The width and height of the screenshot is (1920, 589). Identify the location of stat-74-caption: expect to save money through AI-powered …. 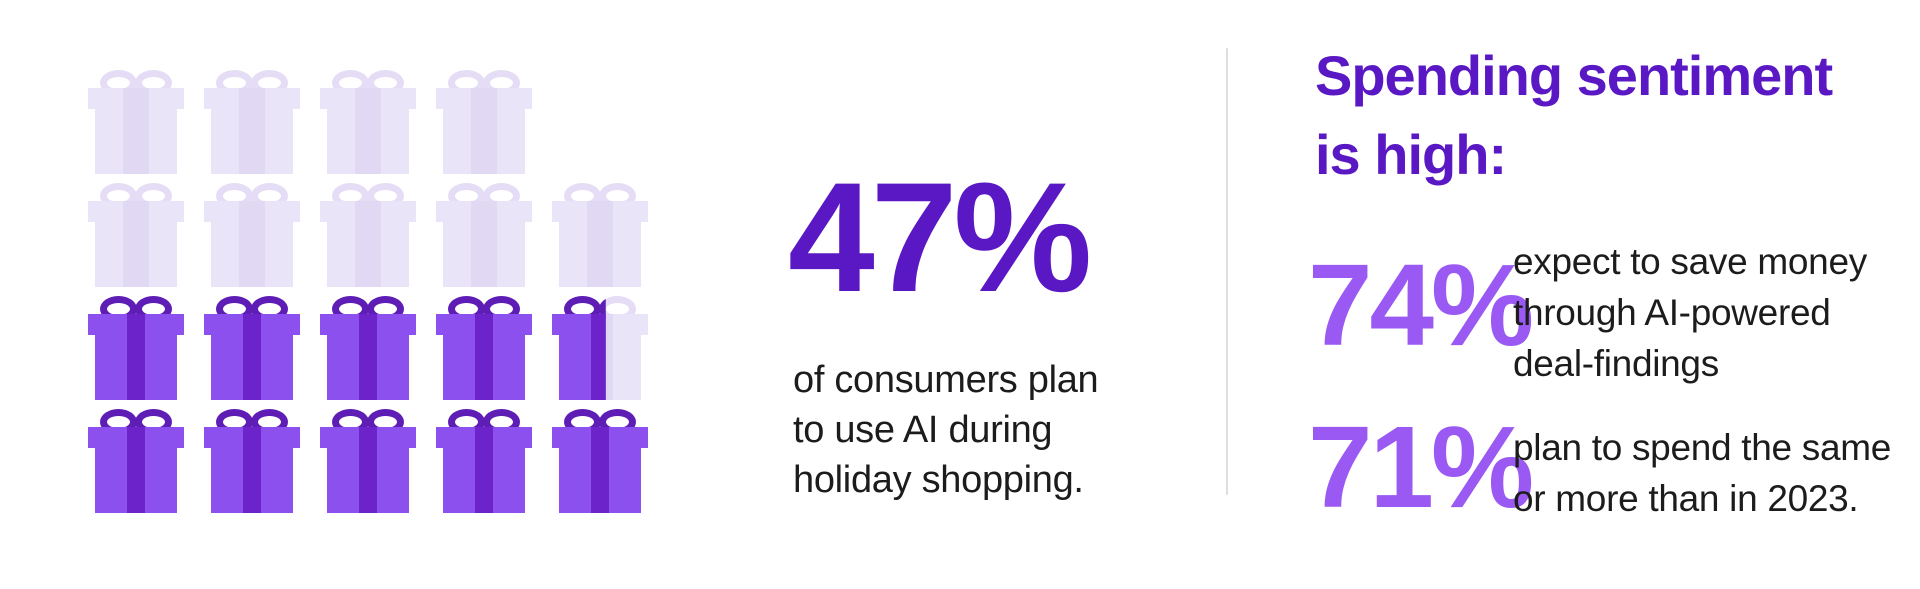
(1690, 312).